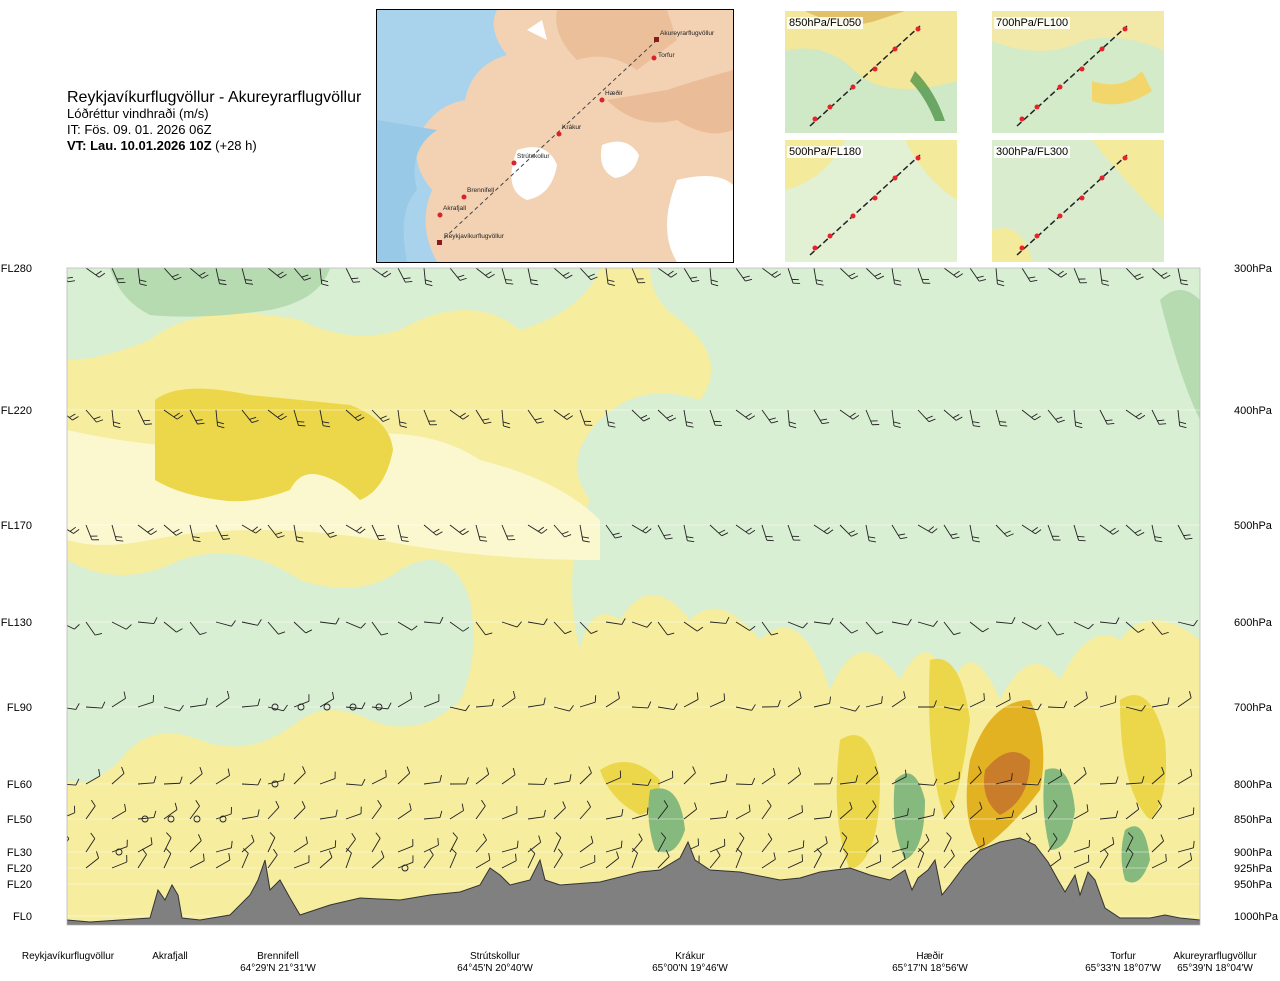  Describe the element at coordinates (1253, 411) in the screenshot. I see `right-axis-label: 400hPa` at that location.